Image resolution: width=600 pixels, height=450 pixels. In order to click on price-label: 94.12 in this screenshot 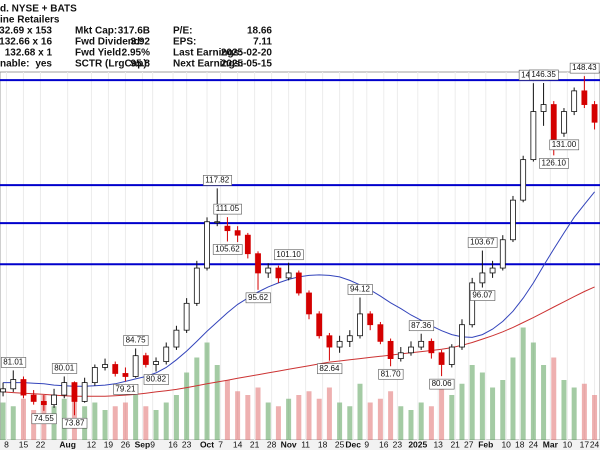, I will do `click(360, 289)`.